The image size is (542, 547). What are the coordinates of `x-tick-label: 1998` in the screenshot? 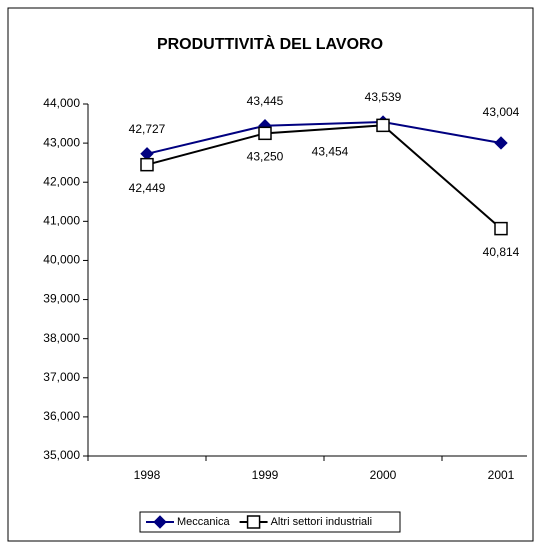 It's located at (147, 475).